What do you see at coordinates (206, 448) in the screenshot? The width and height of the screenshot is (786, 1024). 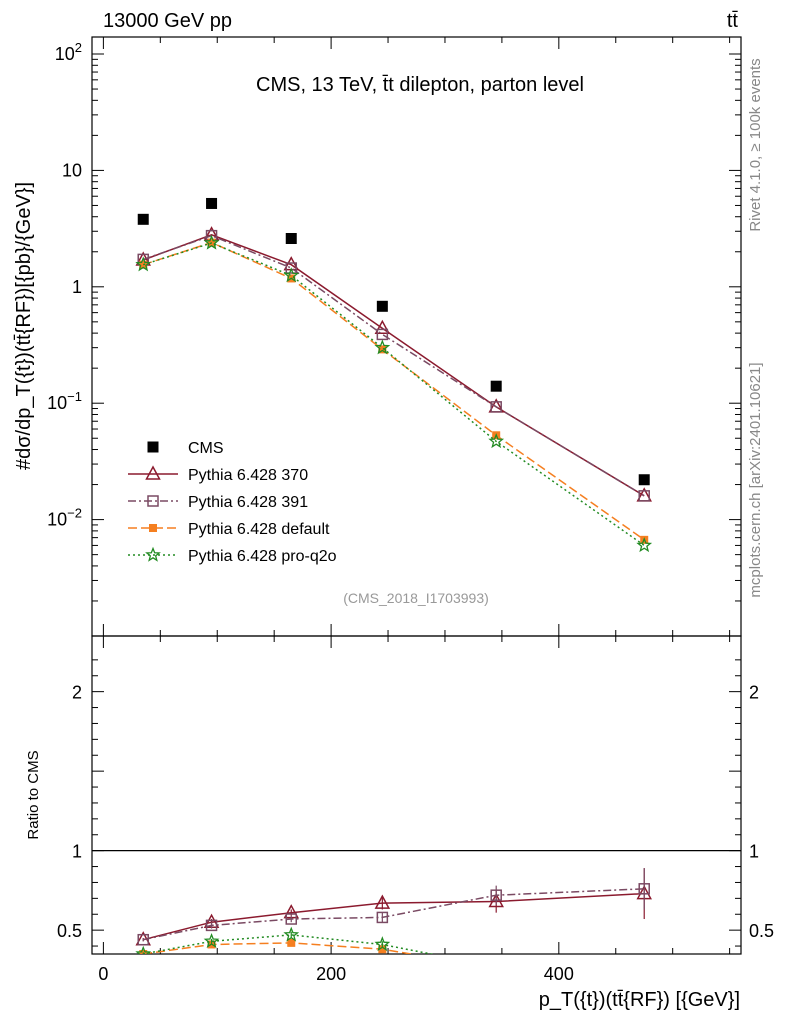 I see `legend-label-cms: CMS` at bounding box center [206, 448].